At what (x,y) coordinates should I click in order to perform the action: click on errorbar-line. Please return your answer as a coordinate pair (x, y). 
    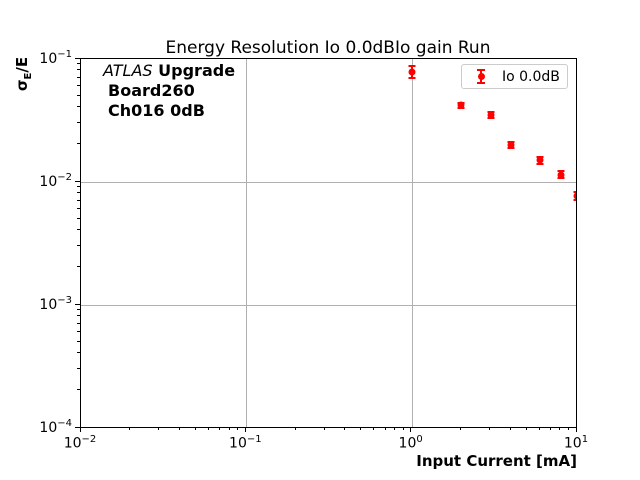
    Looking at the image, I should click on (576, 196).